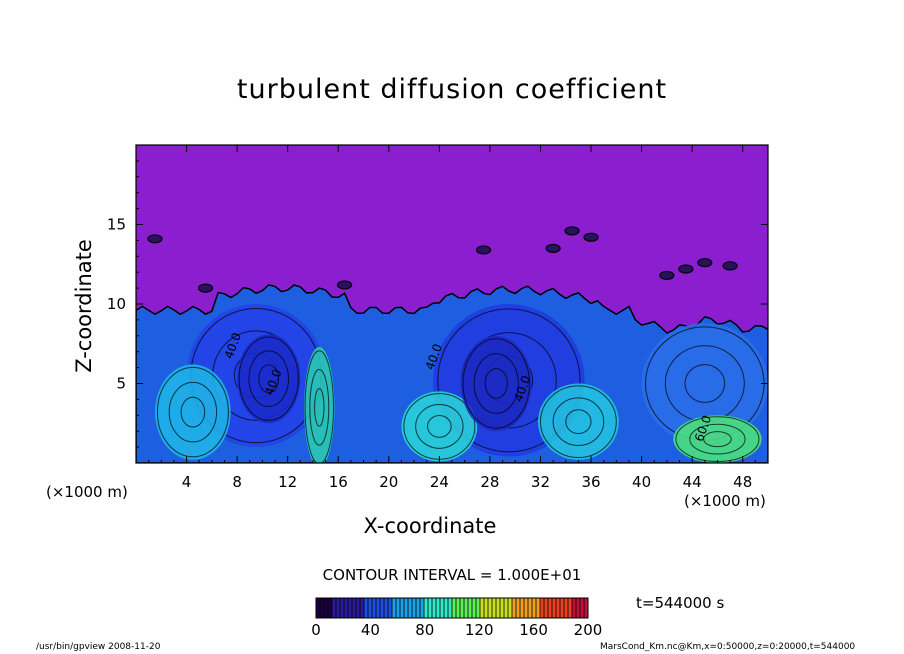 This screenshot has height=654, width=904. I want to click on x-tick-label: 48, so click(742, 482).